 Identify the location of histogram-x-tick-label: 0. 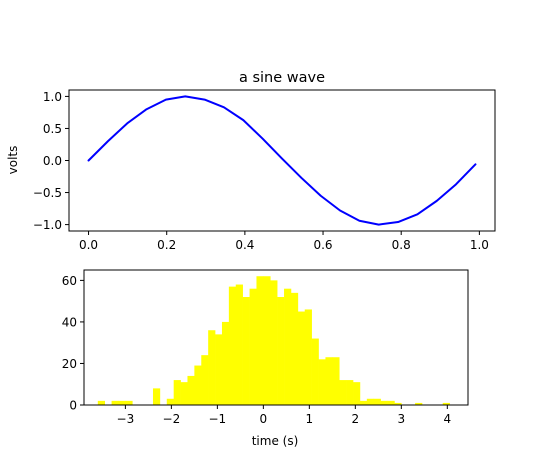
(264, 419).